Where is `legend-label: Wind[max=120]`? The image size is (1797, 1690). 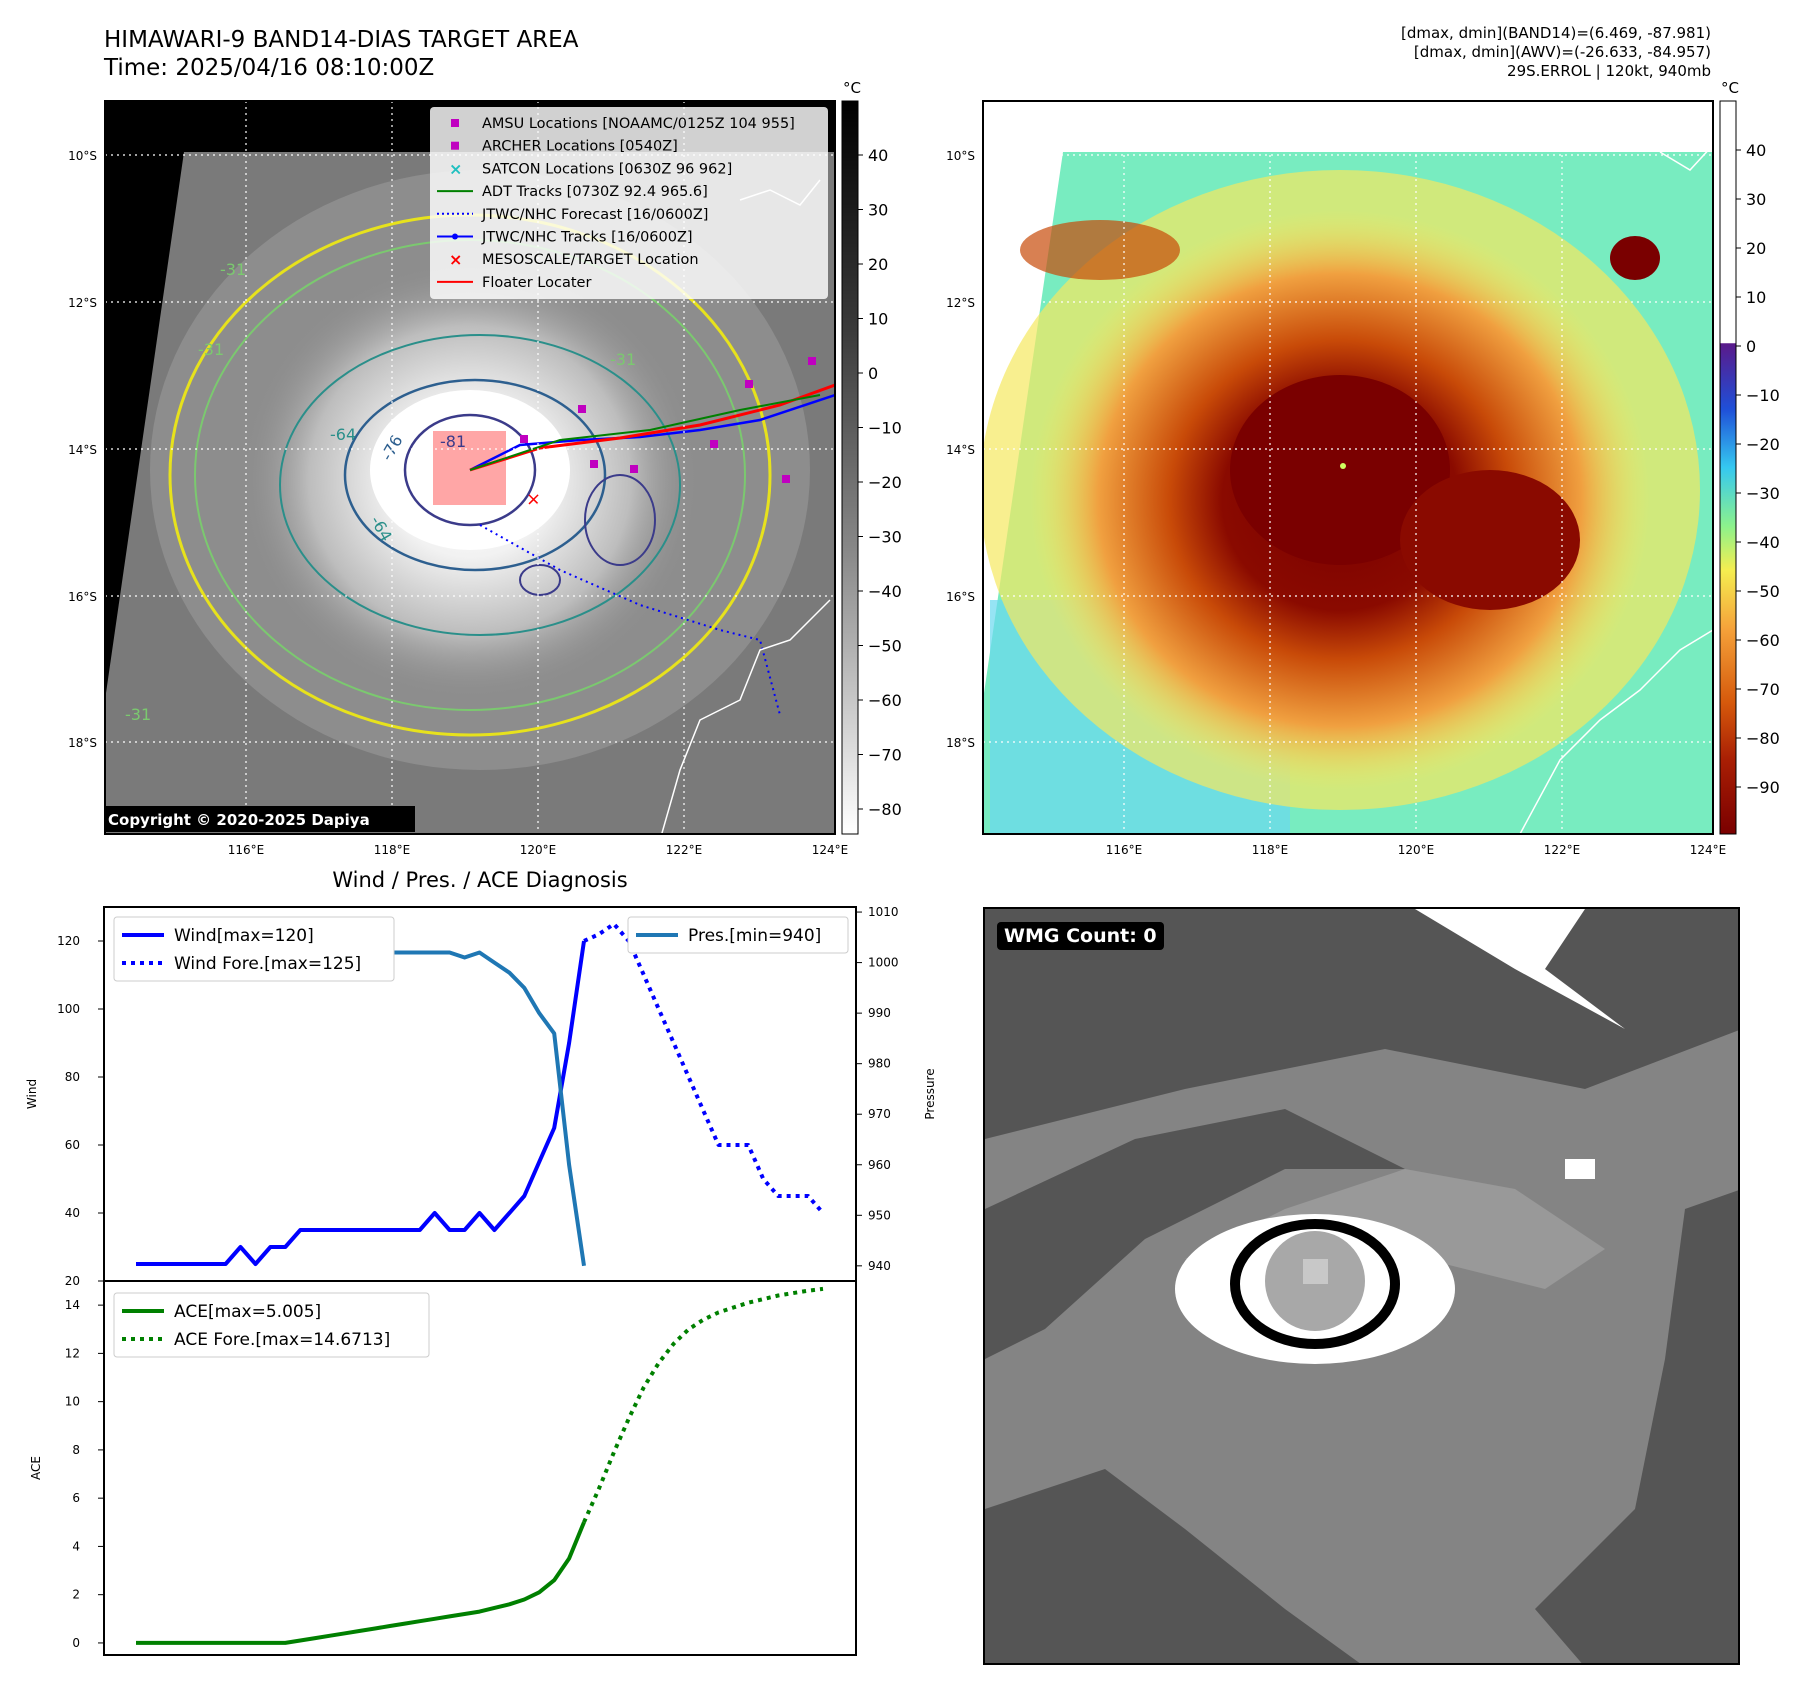 legend-label: Wind[max=120] is located at coordinates (244, 936).